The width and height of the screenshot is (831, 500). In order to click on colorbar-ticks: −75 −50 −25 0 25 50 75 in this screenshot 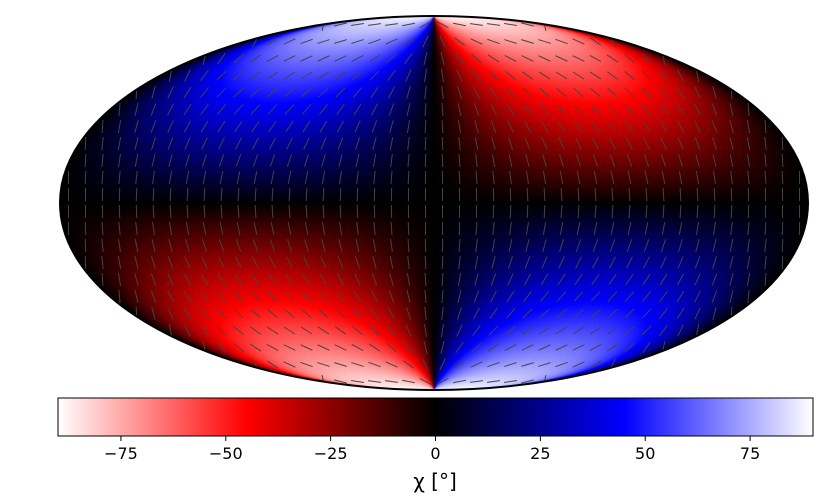, I will do `click(432, 449)`.